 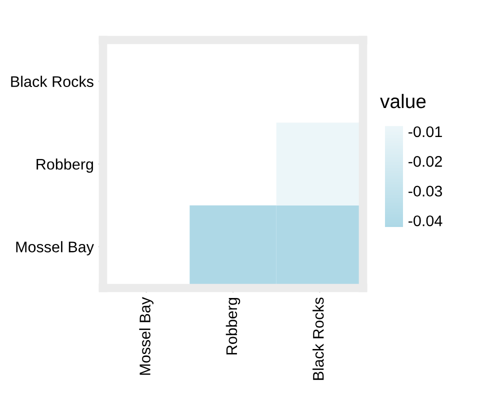 I want to click on color-bar-label: -0.01, so click(x=425, y=132).